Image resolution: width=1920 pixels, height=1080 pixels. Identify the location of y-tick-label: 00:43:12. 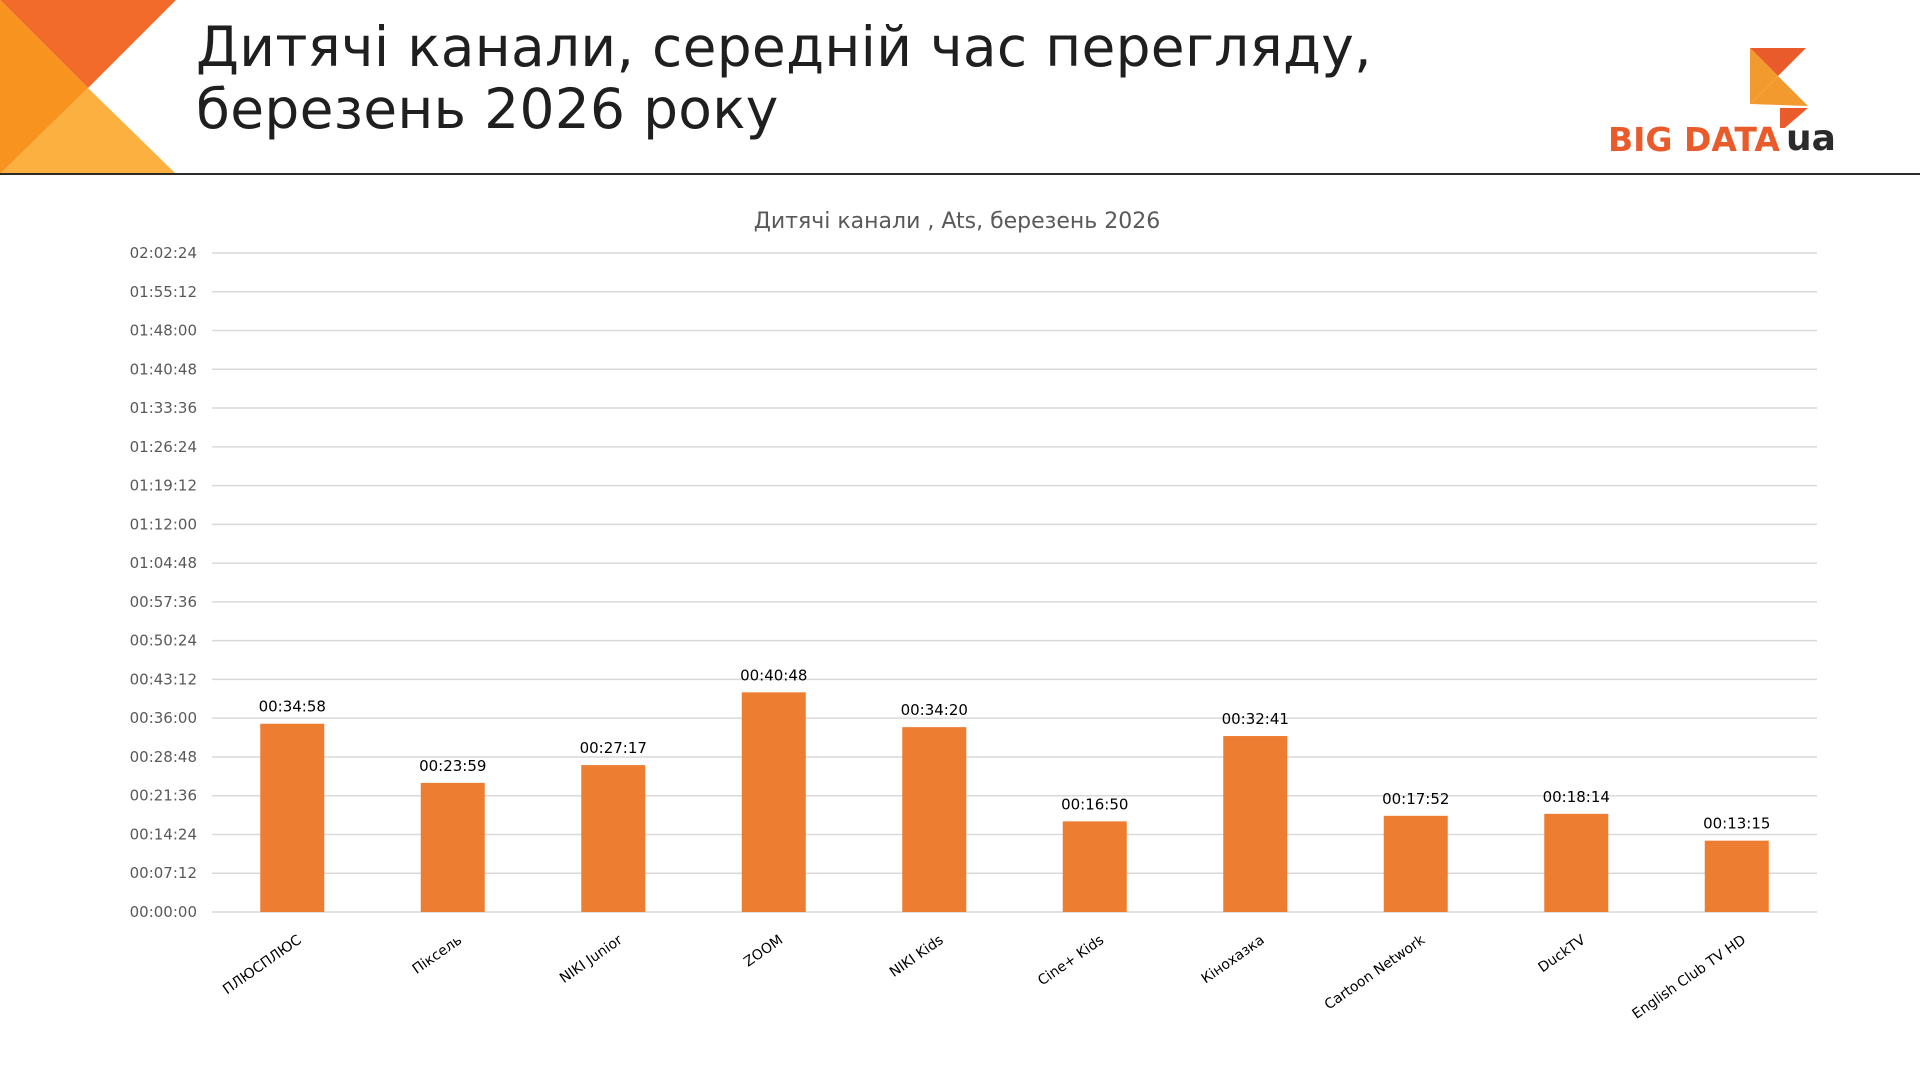
(163, 679).